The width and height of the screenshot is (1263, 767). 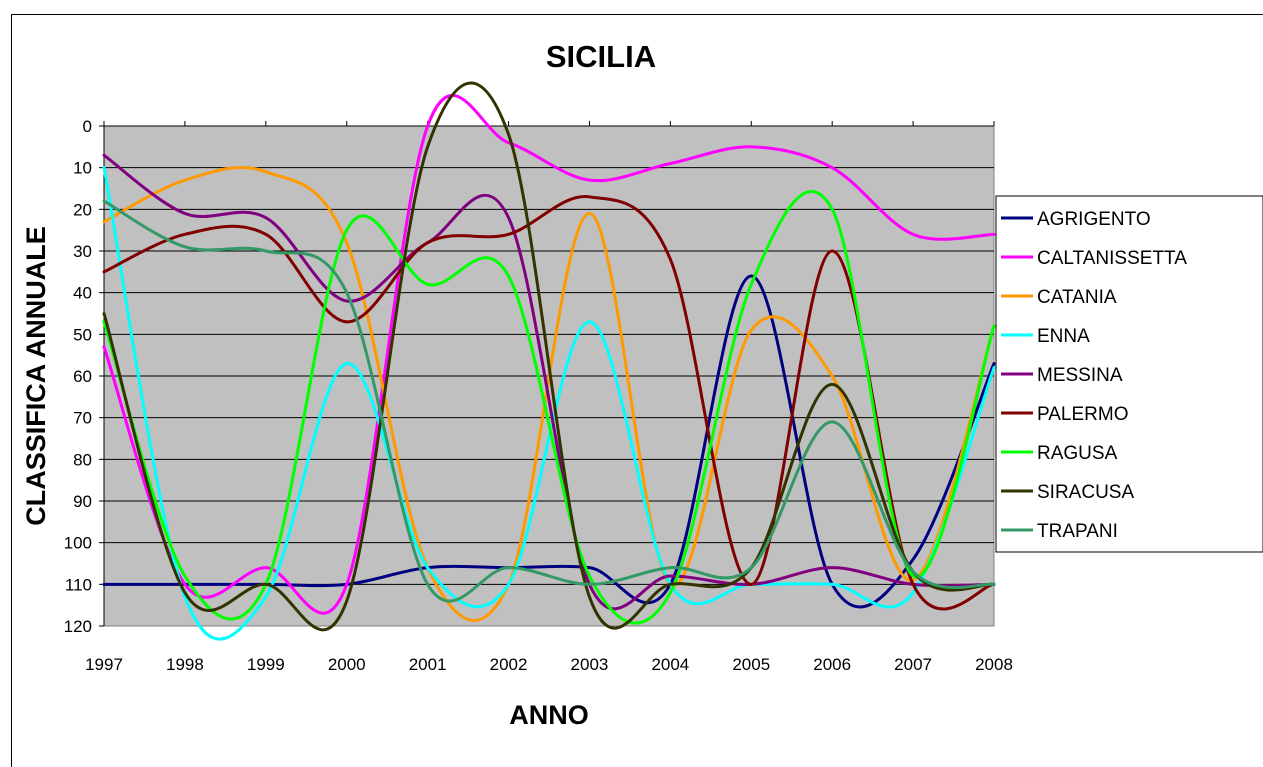 What do you see at coordinates (1094, 219) in the screenshot?
I see `legend-label: AGRIGENTO` at bounding box center [1094, 219].